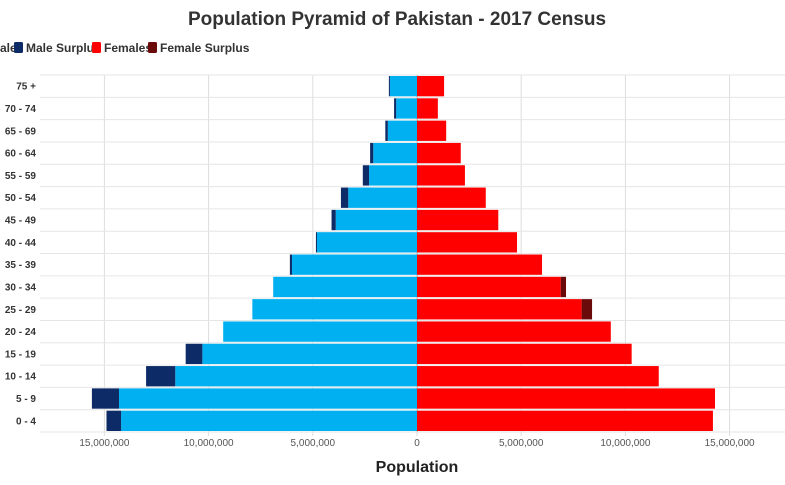  Describe the element at coordinates (21, 332) in the screenshot. I see `category-label: 20 - 24` at that location.